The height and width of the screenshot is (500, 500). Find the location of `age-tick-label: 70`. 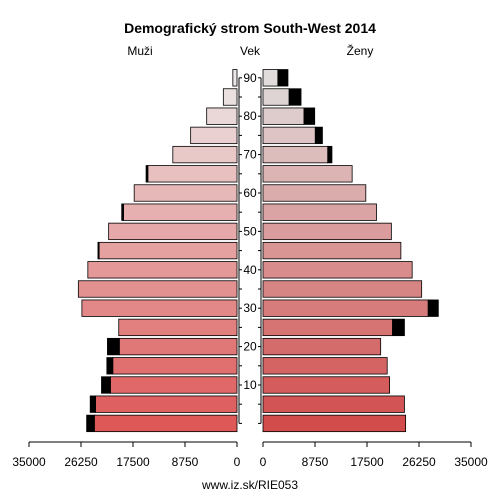

age-tick-label: 70 is located at coordinates (250, 155).